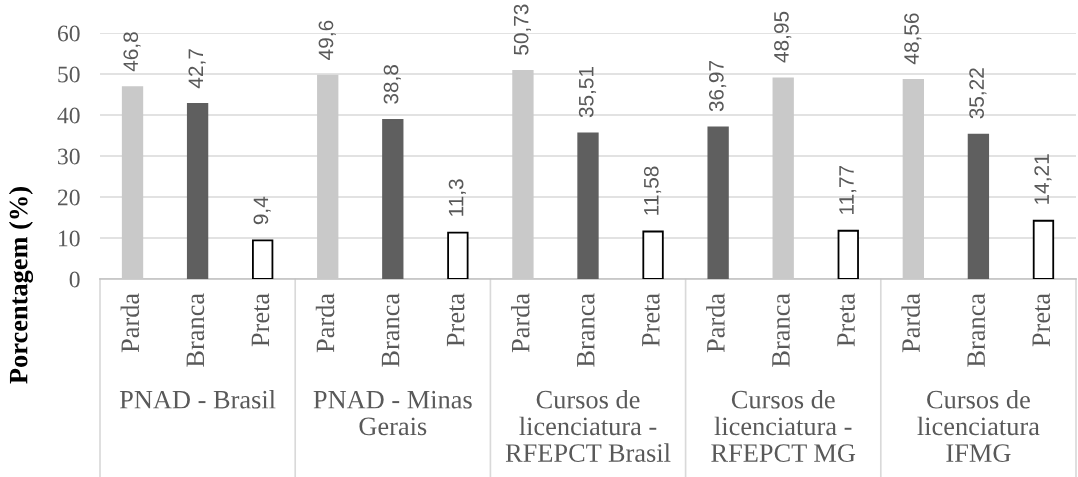  I want to click on data-label: 11,77, so click(848, 189).